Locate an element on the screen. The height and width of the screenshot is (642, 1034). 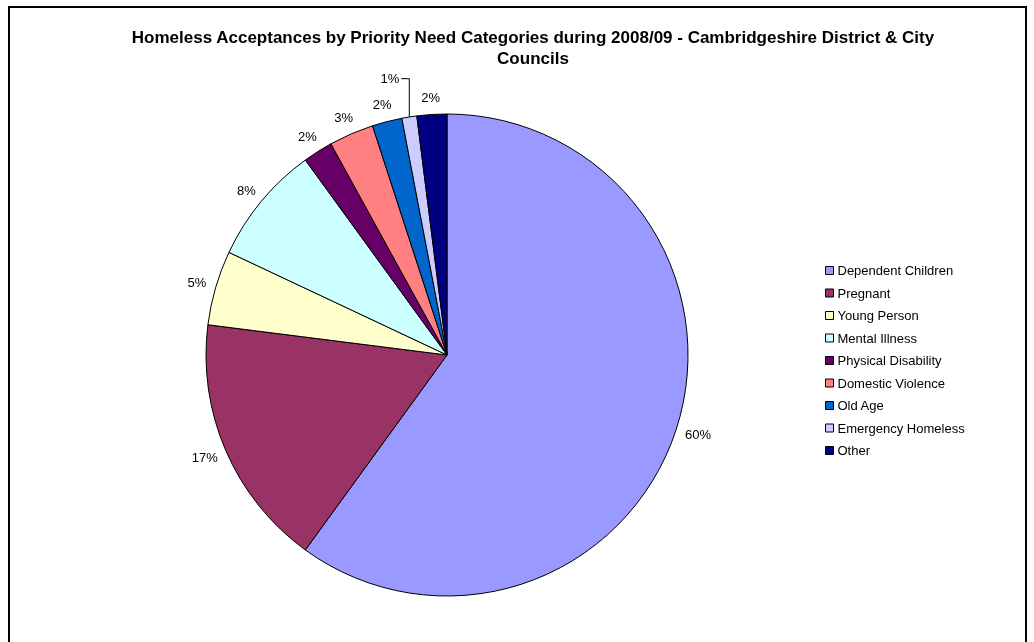
legend-label: Mental Illness is located at coordinates (877, 338).